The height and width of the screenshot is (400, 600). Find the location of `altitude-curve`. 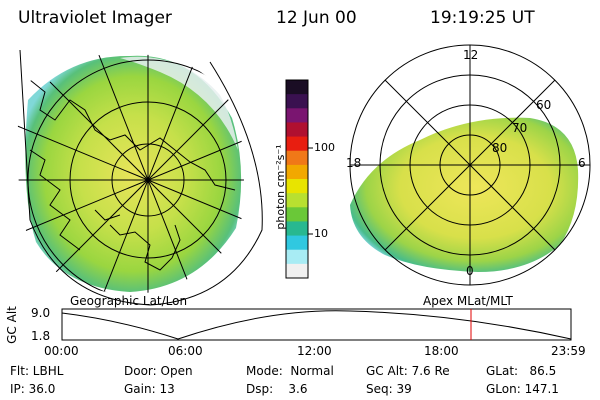

altitude-curve is located at coordinates (316, 325).